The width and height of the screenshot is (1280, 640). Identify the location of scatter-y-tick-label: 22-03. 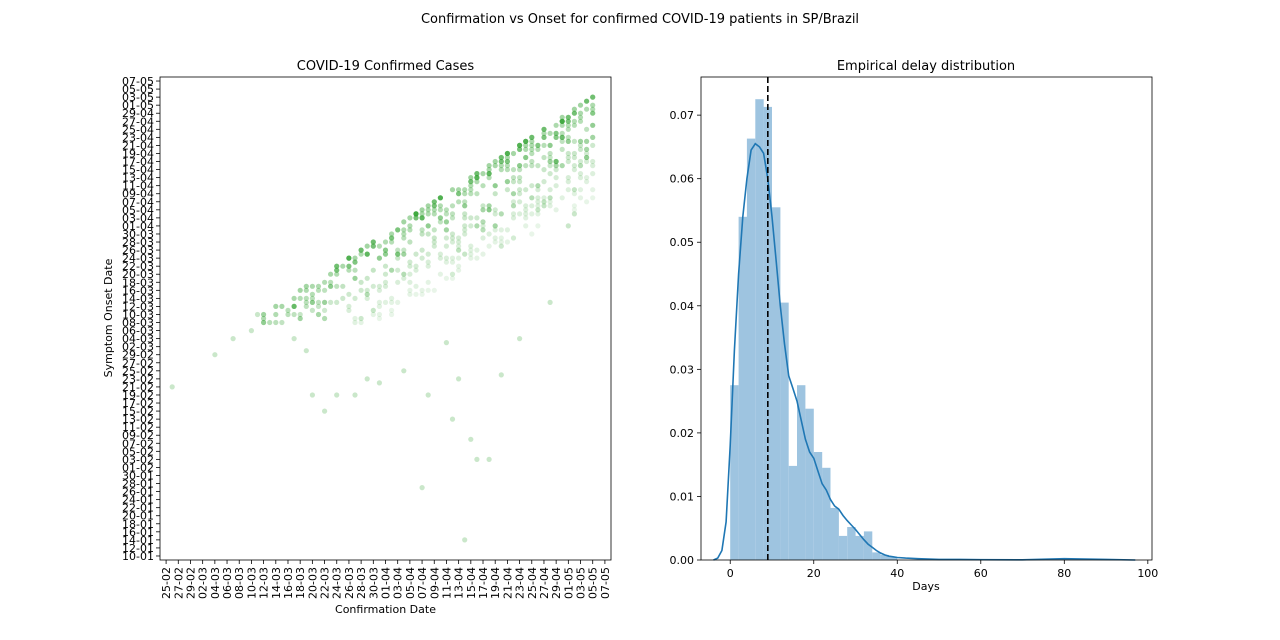
(138, 266).